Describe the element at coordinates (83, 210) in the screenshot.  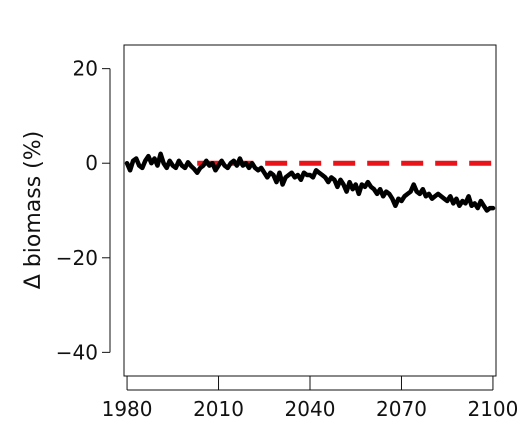
I see `y-axis: 20 0 −20 −40` at that location.